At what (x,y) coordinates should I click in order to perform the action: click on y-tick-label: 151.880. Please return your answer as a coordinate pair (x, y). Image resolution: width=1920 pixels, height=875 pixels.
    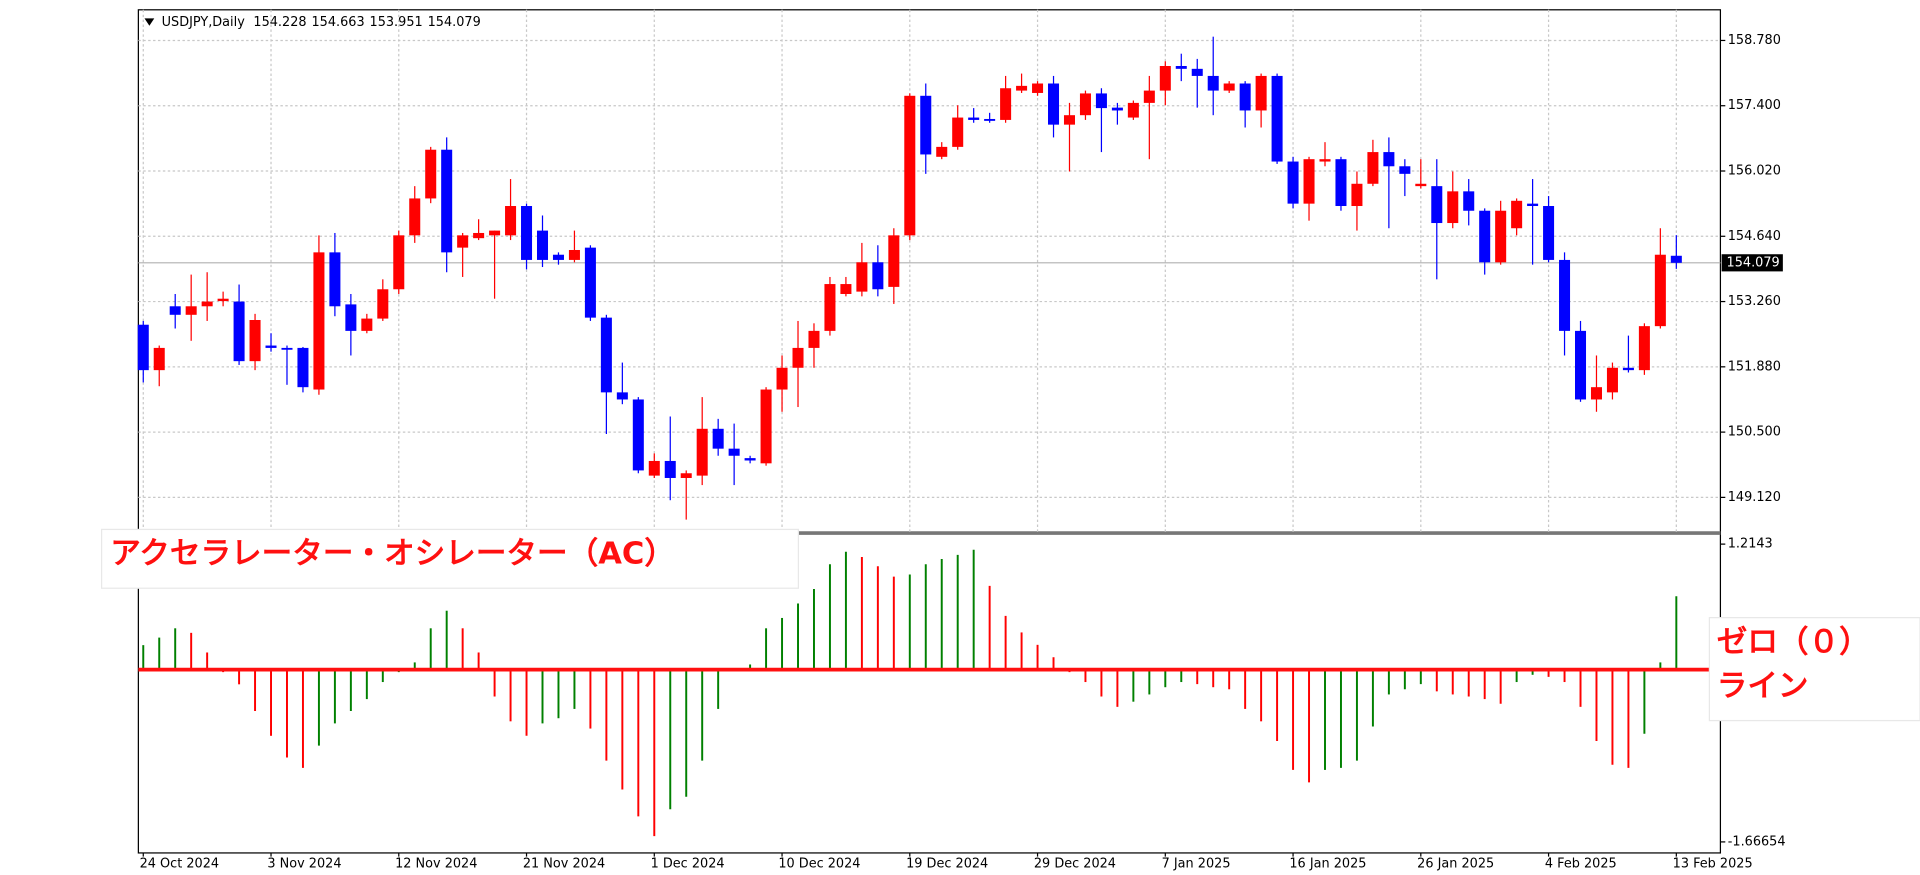
    Looking at the image, I should click on (1754, 366).